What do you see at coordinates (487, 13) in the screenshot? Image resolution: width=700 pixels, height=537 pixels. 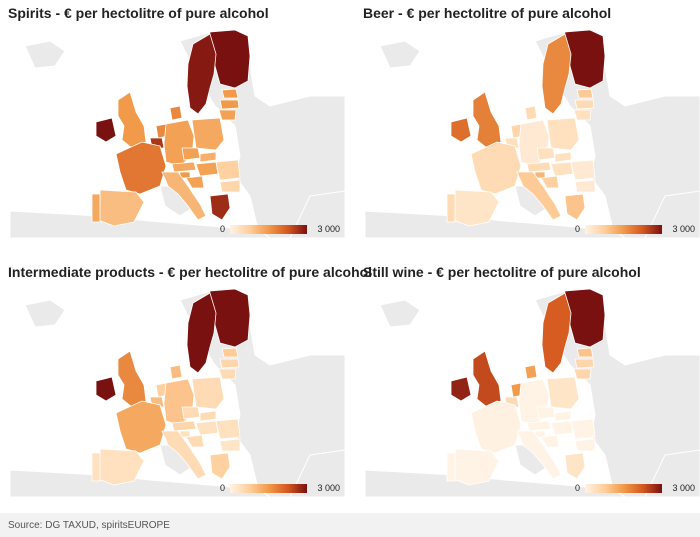 I see `panel-title: Beer - € per hectolitre of pure alcohol` at bounding box center [487, 13].